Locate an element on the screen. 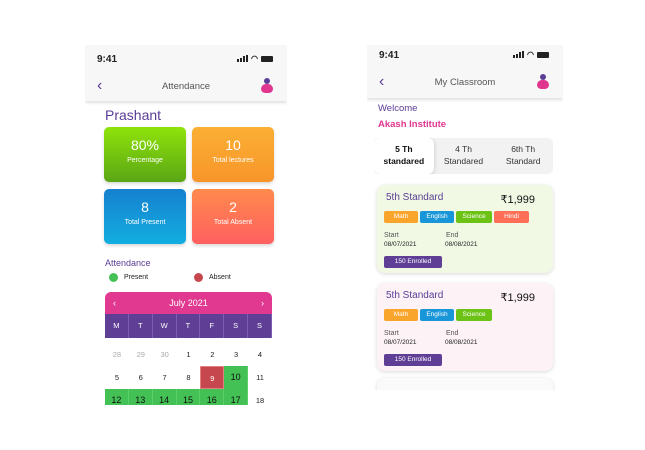 The height and width of the screenshot is (450, 645). stat-value: 10 is located at coordinates (233, 145).